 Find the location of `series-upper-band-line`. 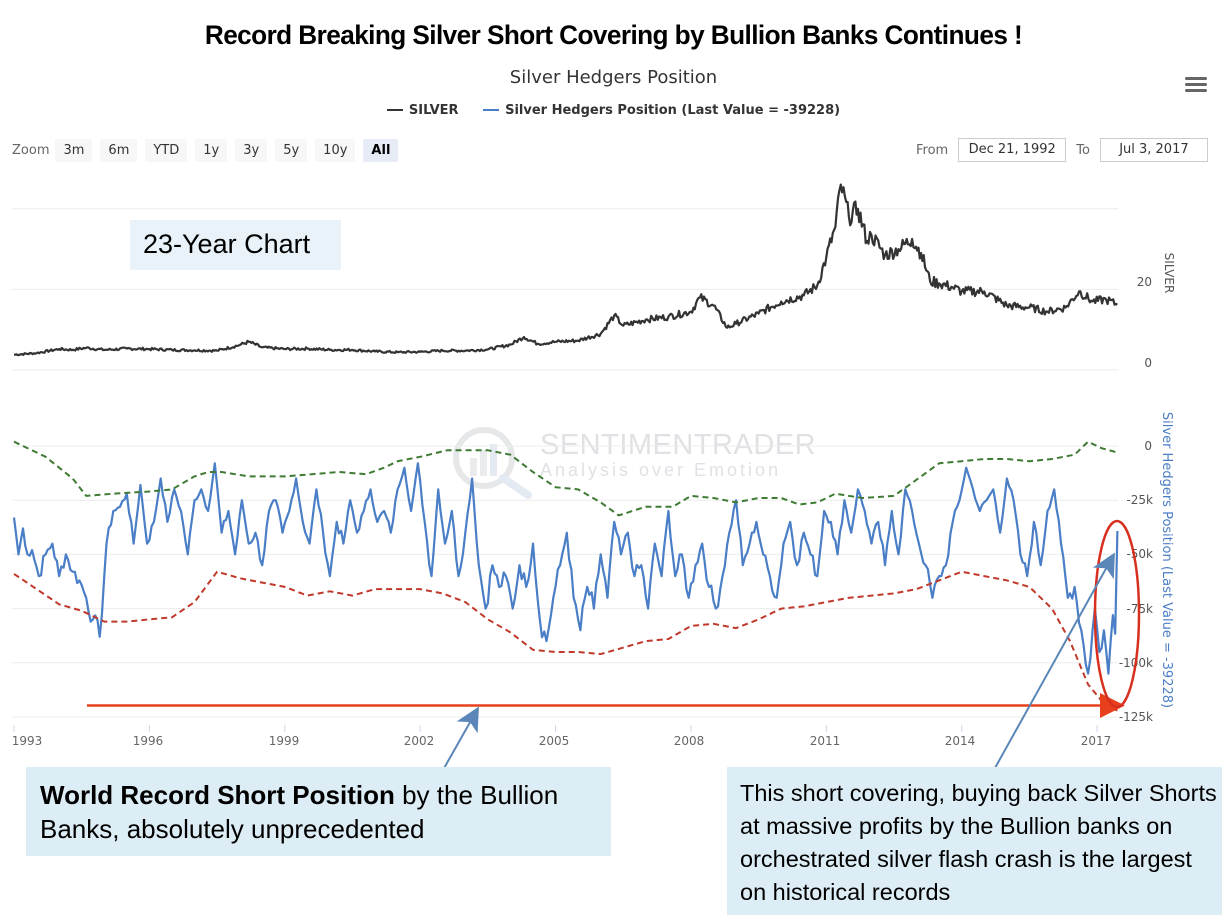

series-upper-band-line is located at coordinates (565, 478).